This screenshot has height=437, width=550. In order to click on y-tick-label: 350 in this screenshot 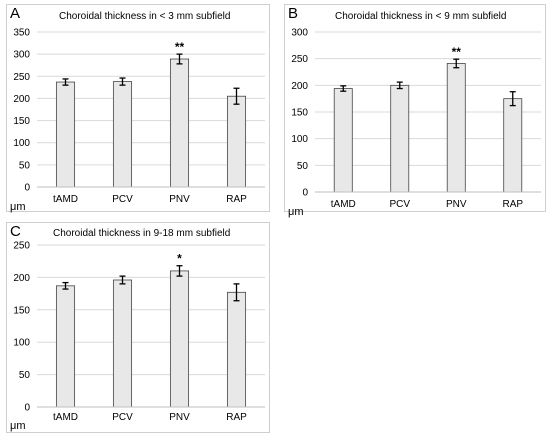, I will do `click(21, 33)`.